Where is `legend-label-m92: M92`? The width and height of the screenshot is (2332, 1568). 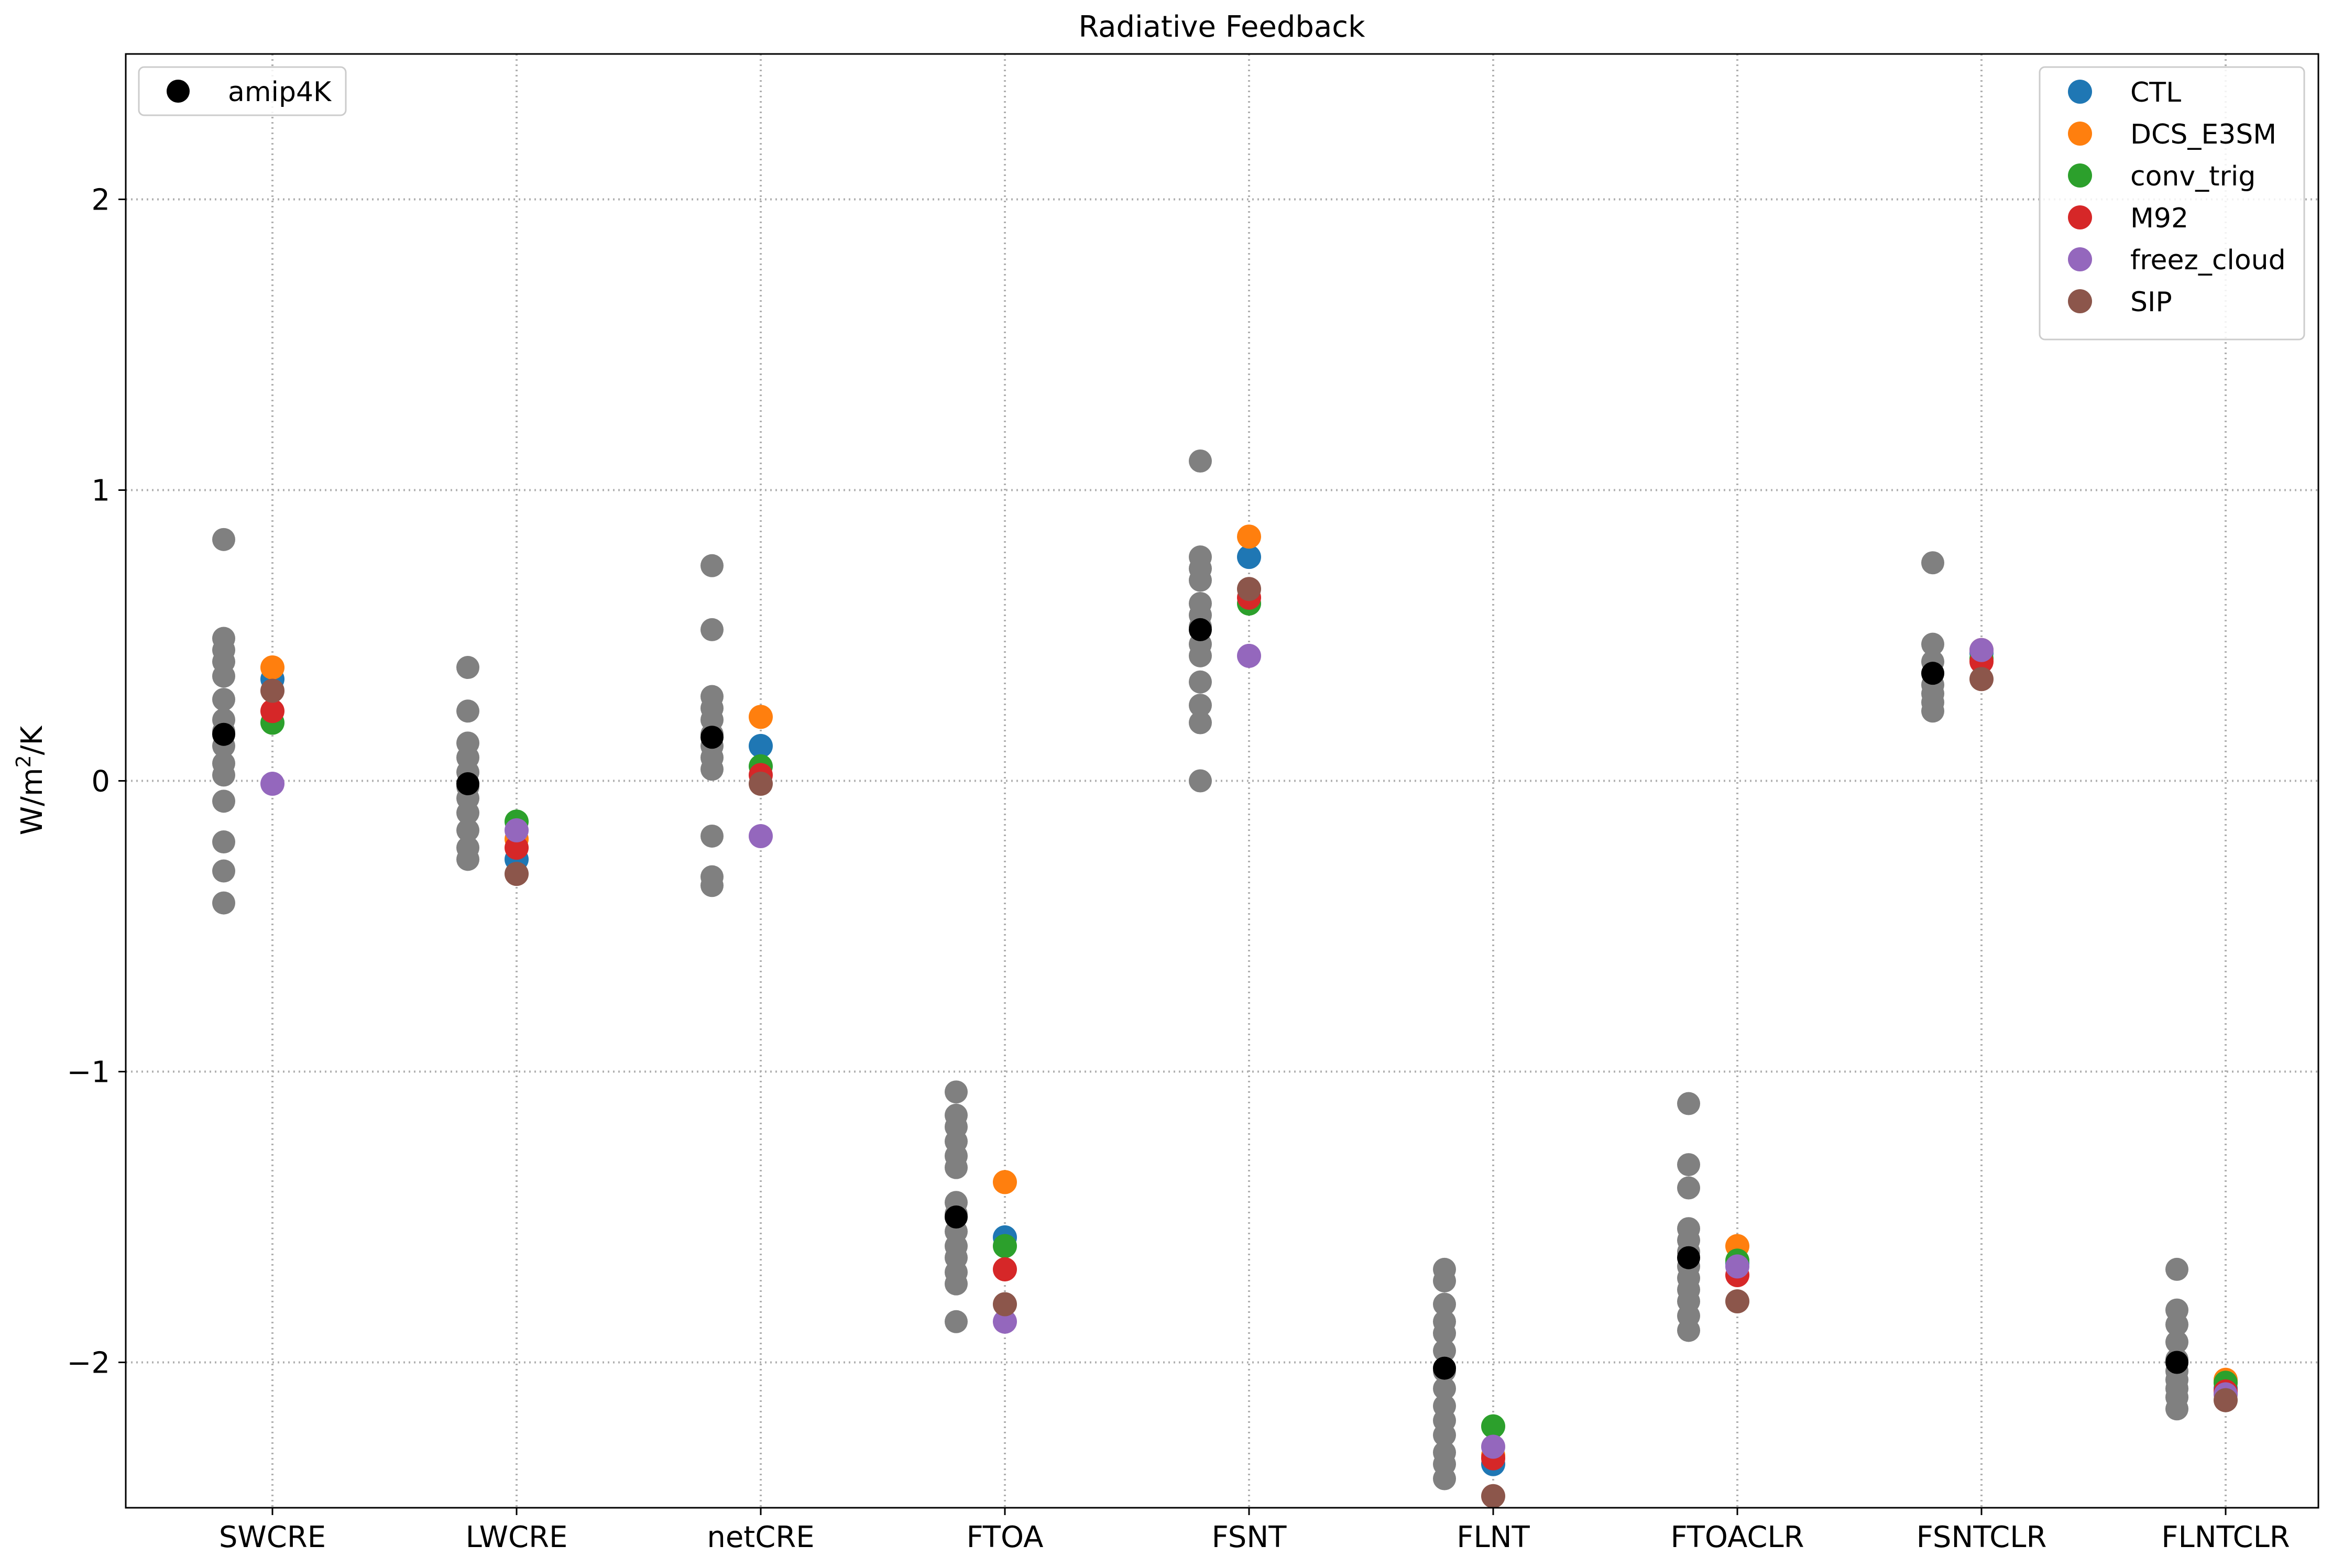 legend-label-m92: M92 is located at coordinates (2159, 219).